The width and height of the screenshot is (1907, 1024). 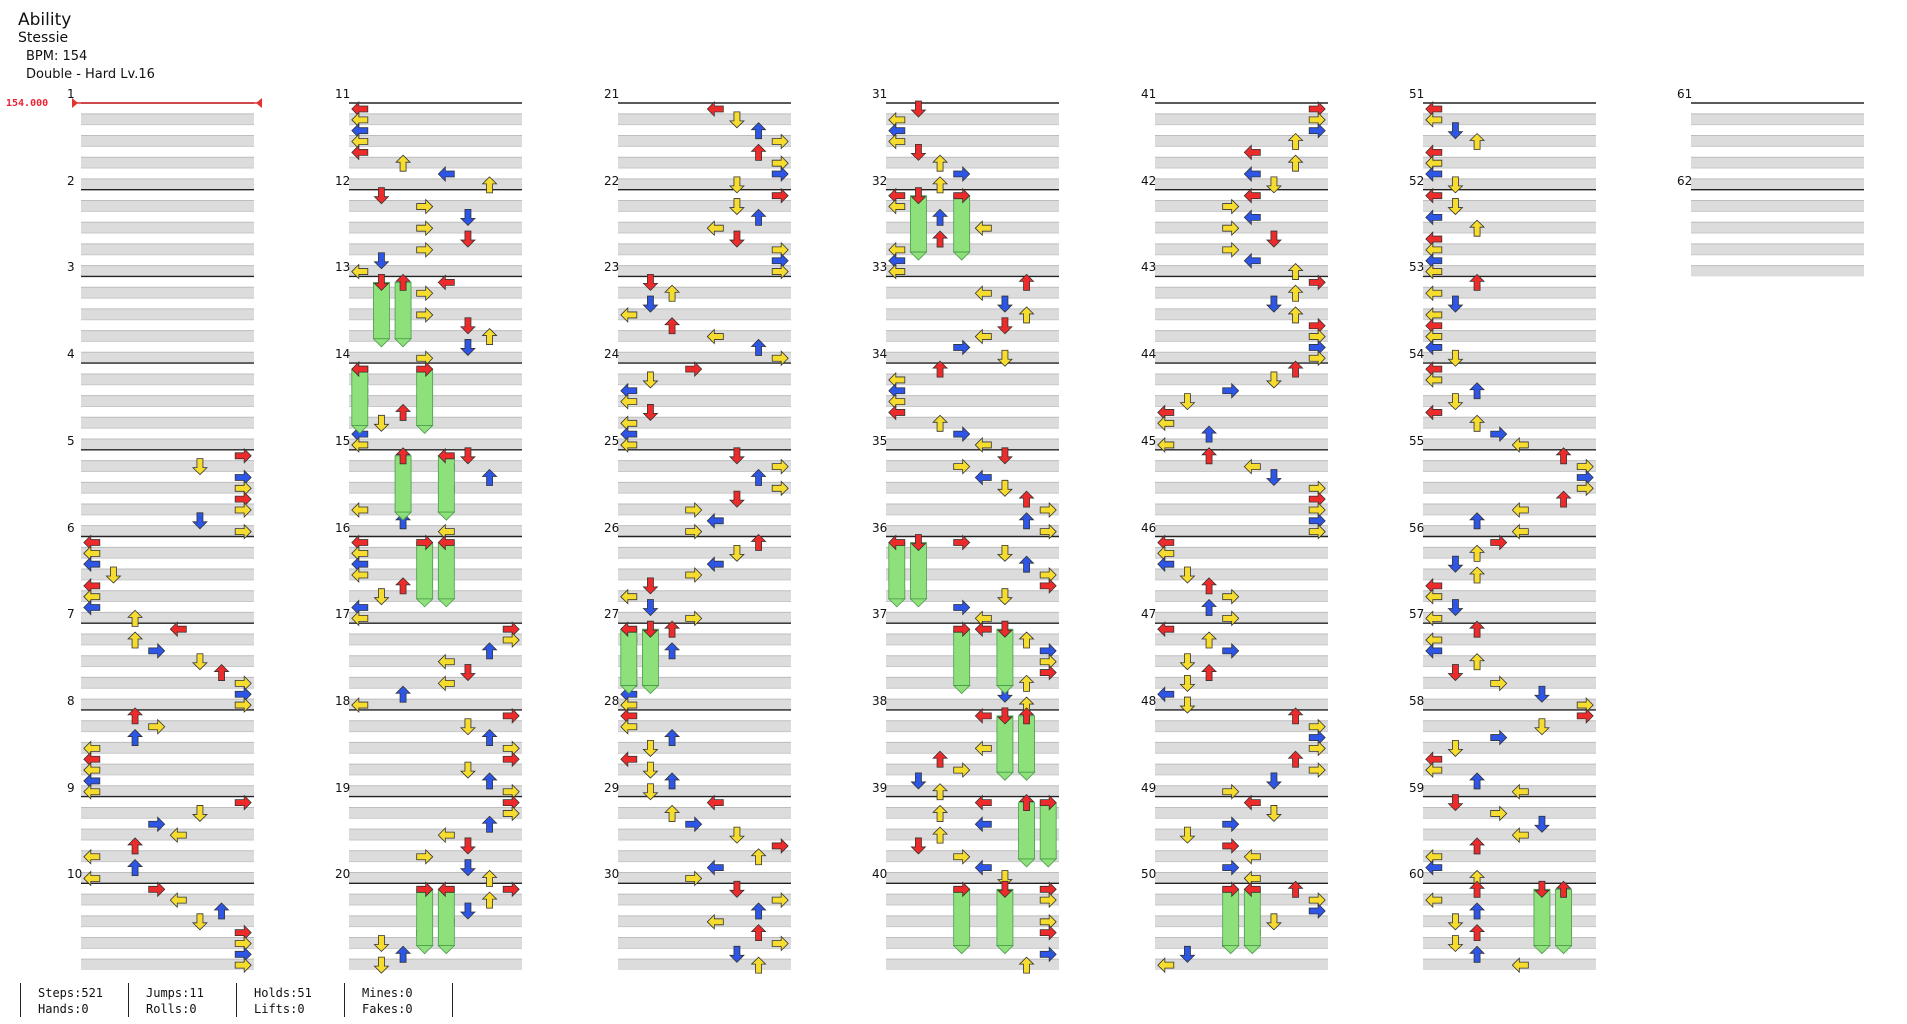 What do you see at coordinates (1149, 180) in the screenshot?
I see `measure-number: 42` at bounding box center [1149, 180].